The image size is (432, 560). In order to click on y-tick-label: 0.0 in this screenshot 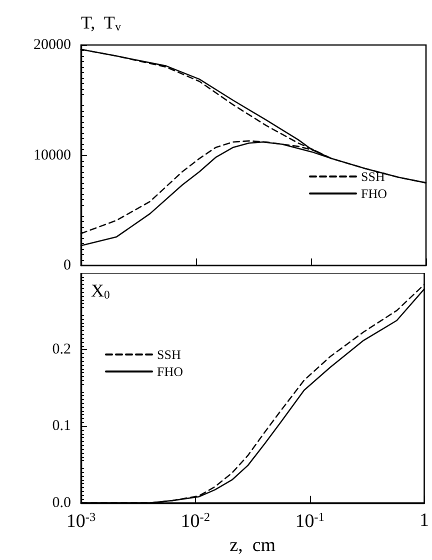, I will do `click(61, 502)`.